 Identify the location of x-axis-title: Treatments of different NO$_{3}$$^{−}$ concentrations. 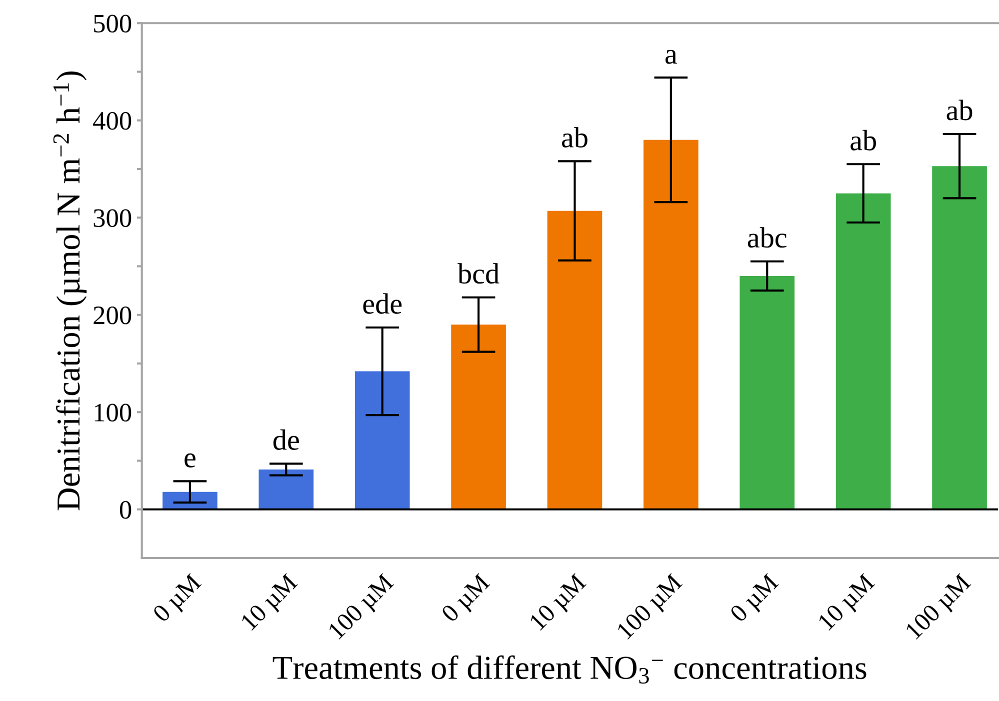
(569, 669).